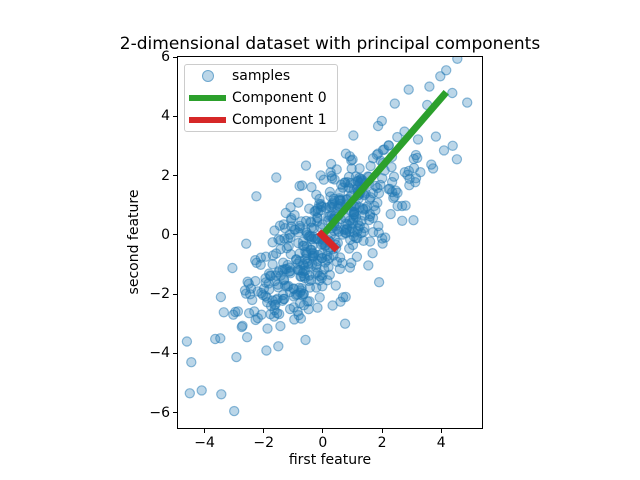 The height and width of the screenshot is (480, 640). I want to click on x-axis-label: first feature, so click(330, 460).